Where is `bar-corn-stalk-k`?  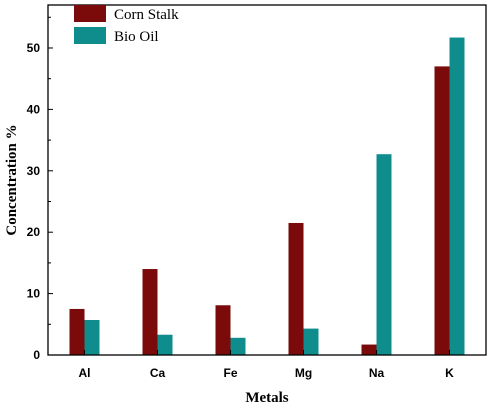 bar-corn-stalk-k is located at coordinates (442, 211).